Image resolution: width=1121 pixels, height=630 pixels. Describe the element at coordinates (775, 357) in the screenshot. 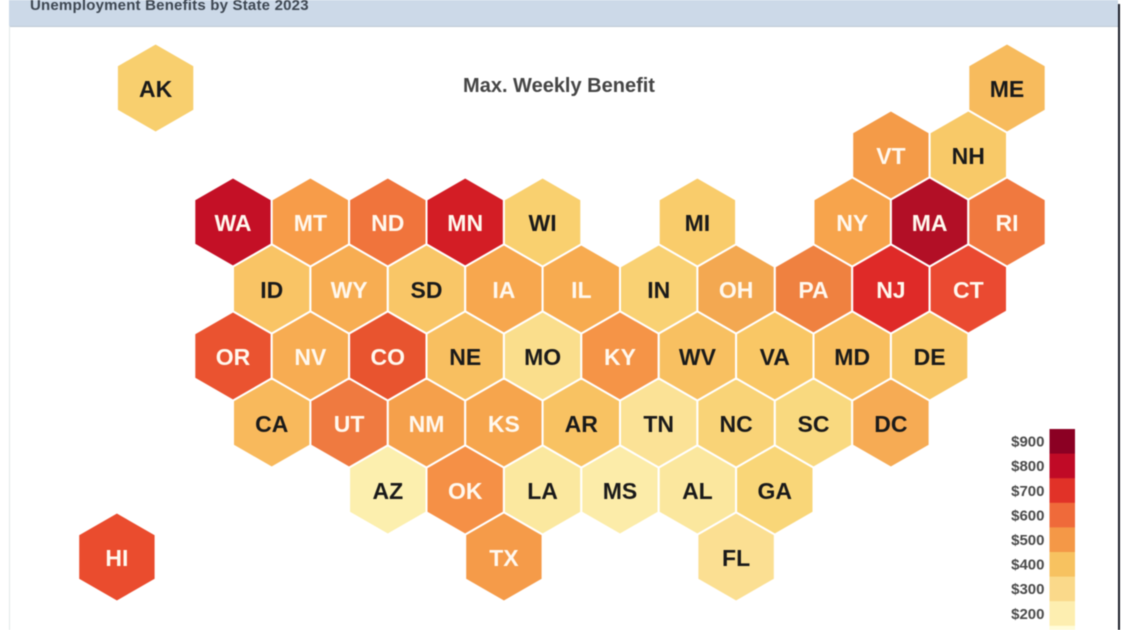

I see `svg-text: VA` at that location.